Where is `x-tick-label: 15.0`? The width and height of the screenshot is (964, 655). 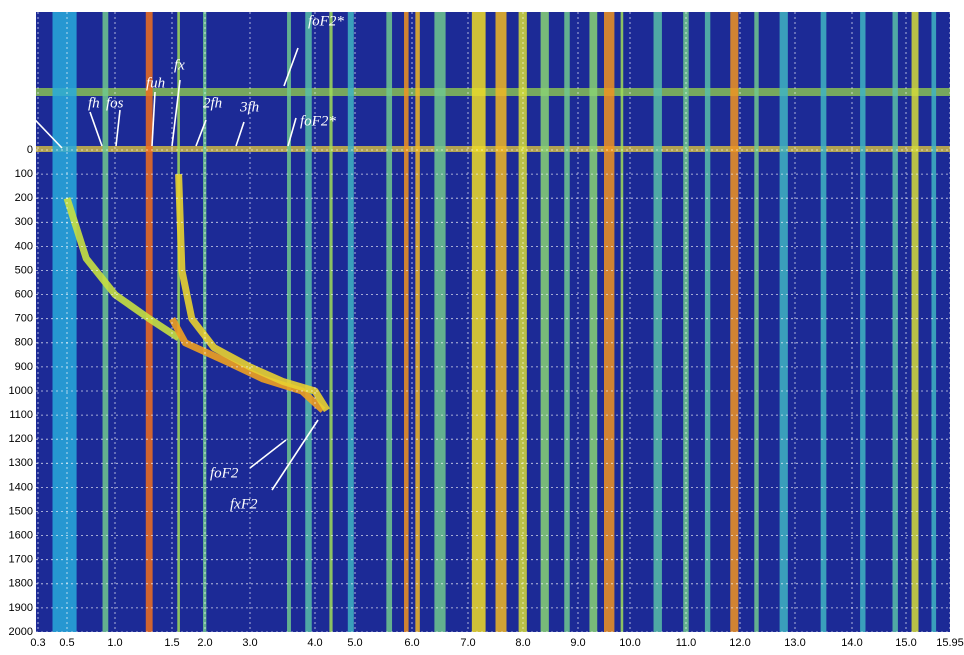
x-tick-label: 15.0 is located at coordinates (905, 643).